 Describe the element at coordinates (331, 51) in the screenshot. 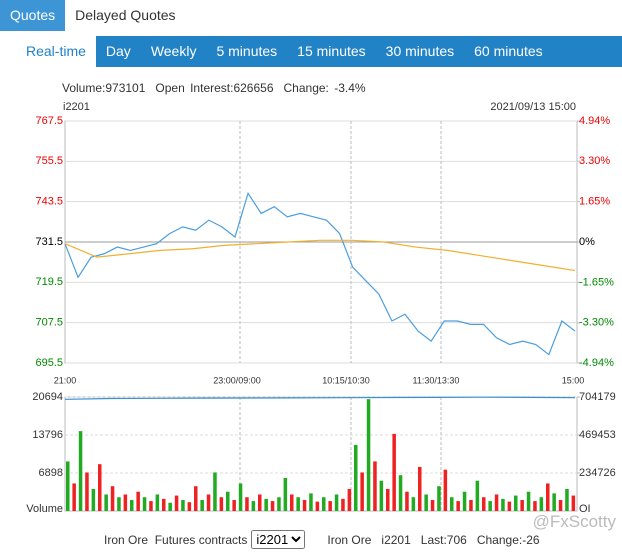

I see `period-tab: 15 minutes` at that location.